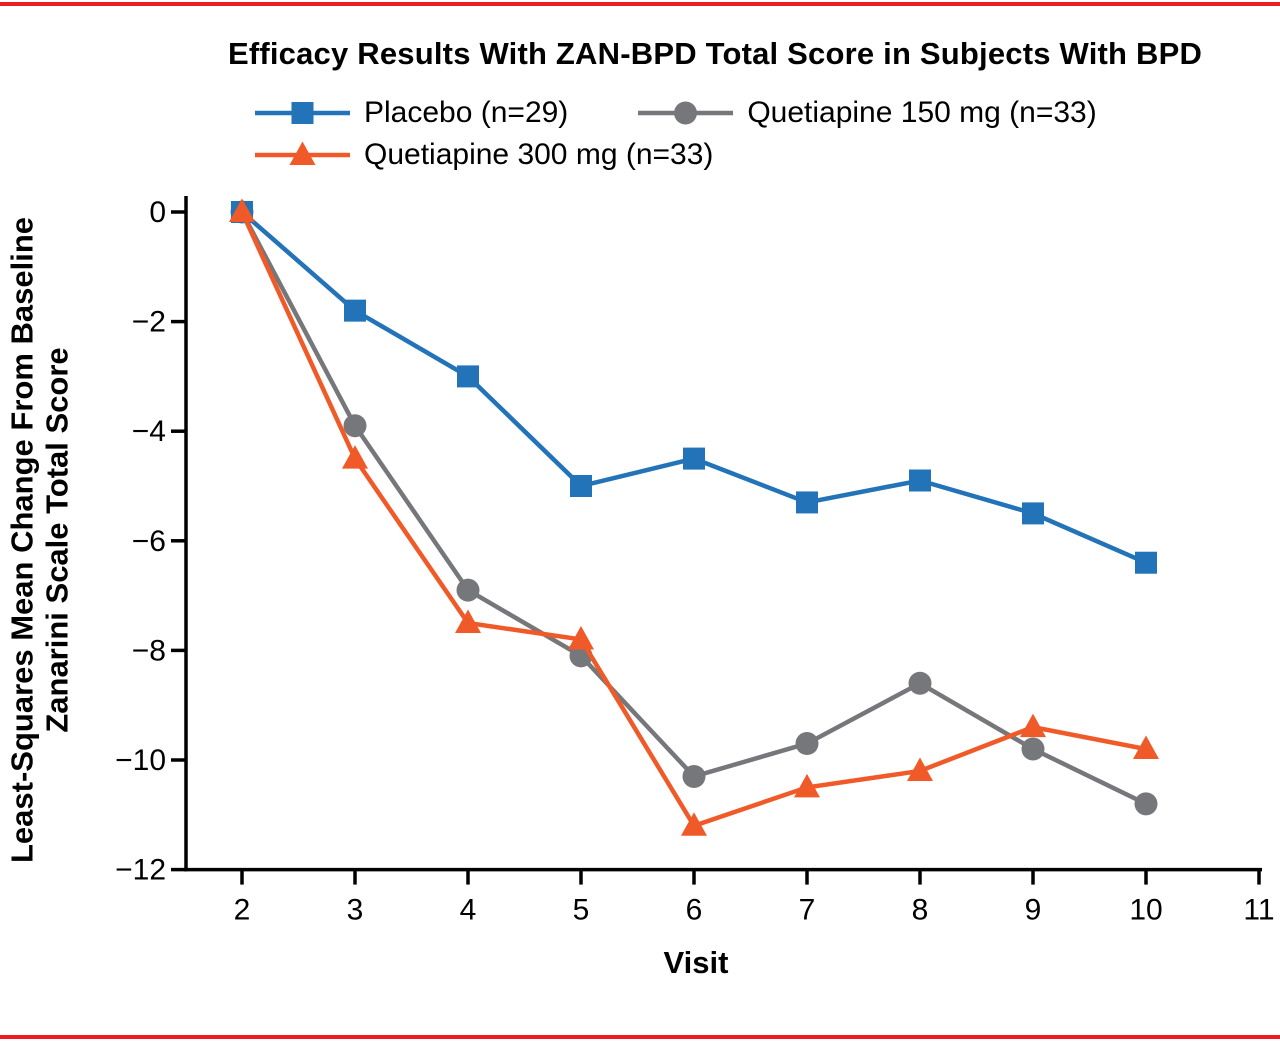 The image size is (1280, 1043). I want to click on square-legend-marker-icon, so click(302, 113).